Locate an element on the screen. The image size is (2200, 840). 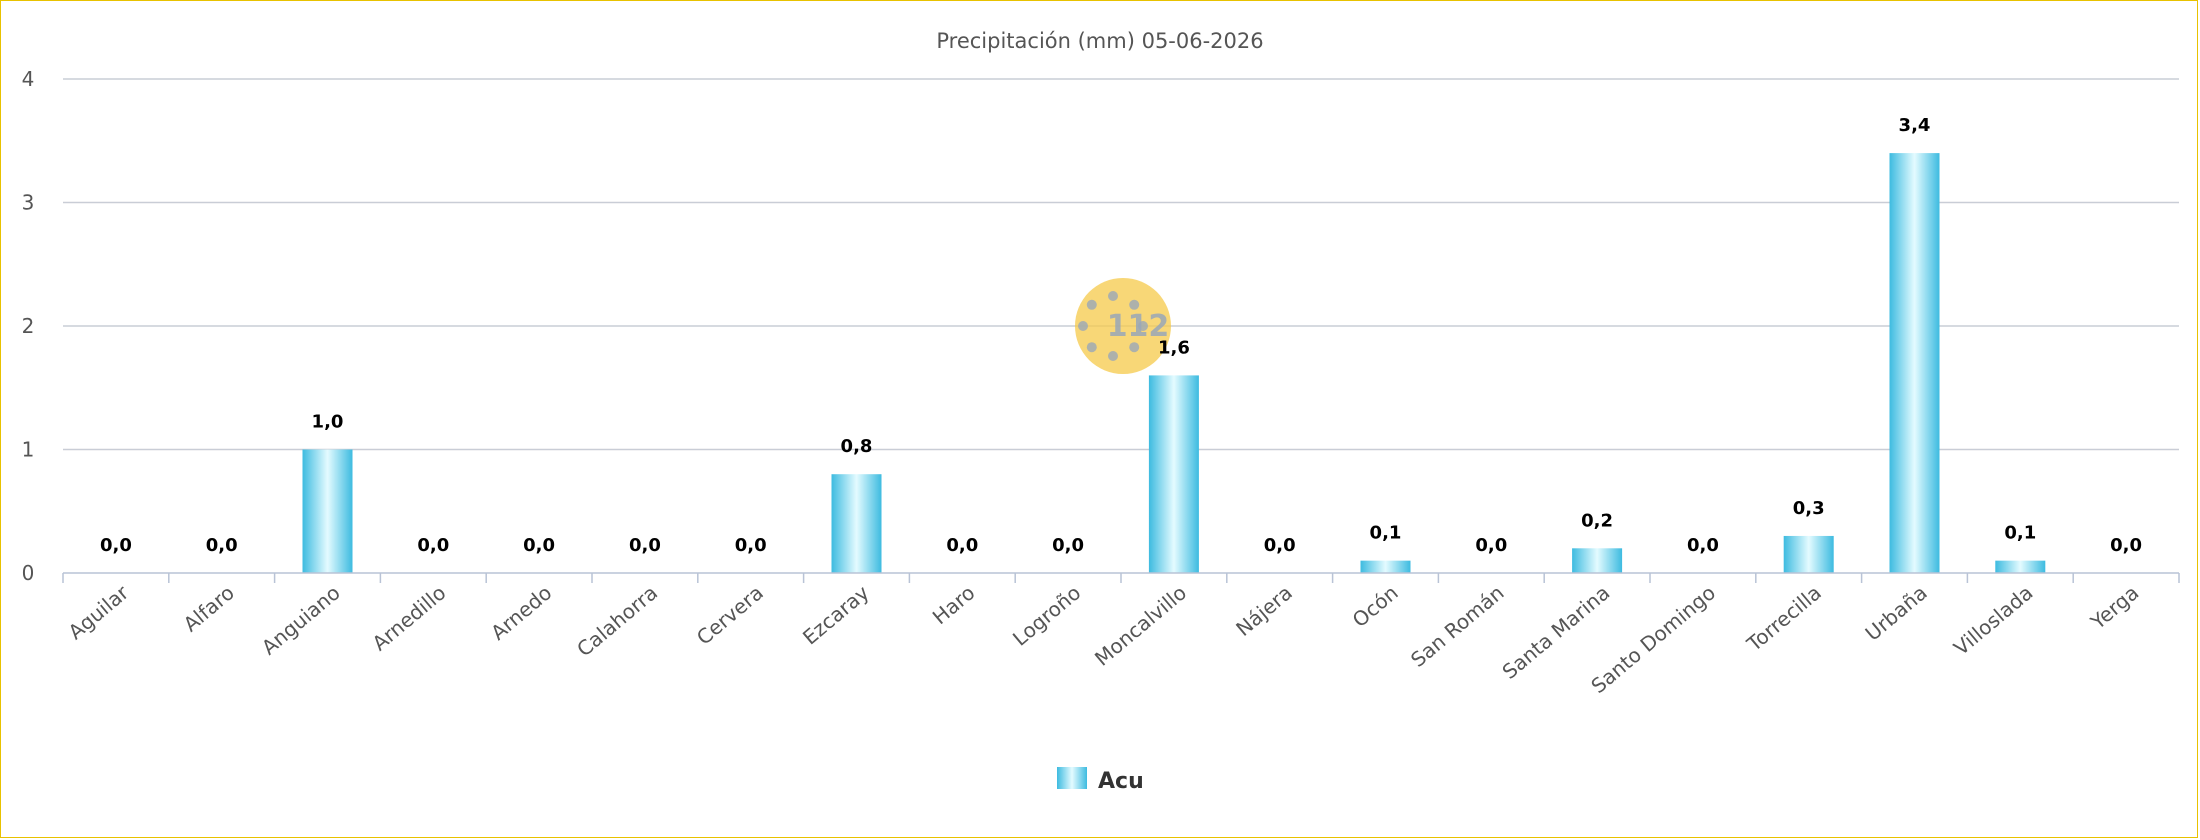
x-tick-label: Torrecilla is located at coordinates (1784, 618).